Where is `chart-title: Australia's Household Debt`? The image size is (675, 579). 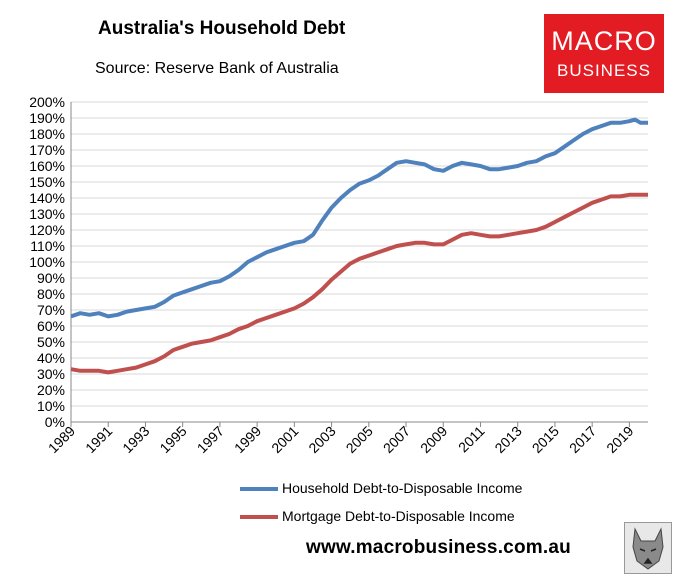
chart-title: Australia's Household Debt is located at coordinates (222, 28).